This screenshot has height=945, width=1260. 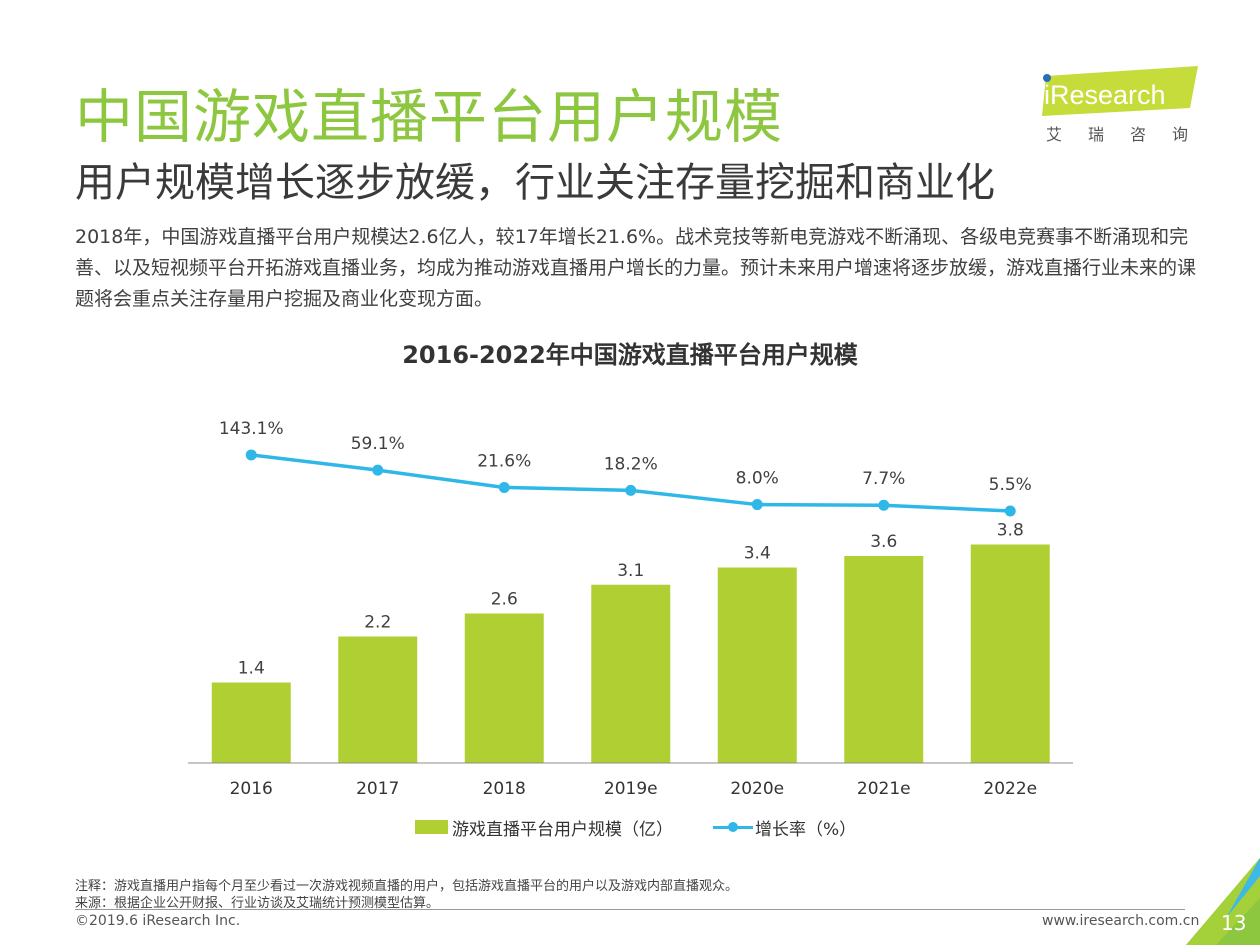 What do you see at coordinates (884, 505) in the screenshot?
I see `growth-point-2021e` at bounding box center [884, 505].